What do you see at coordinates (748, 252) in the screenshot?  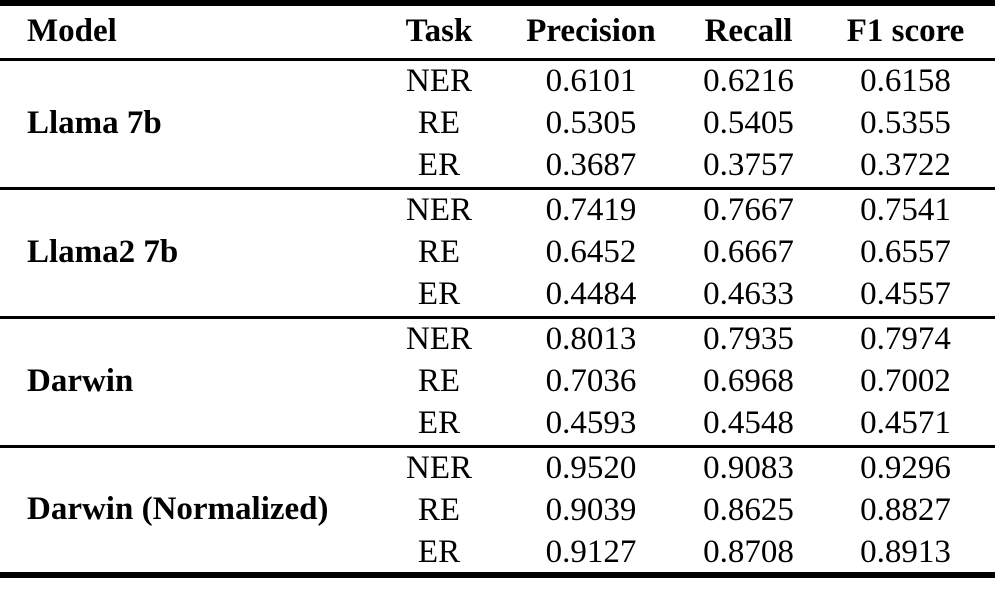 I see `recall-cell: 0.6667` at bounding box center [748, 252].